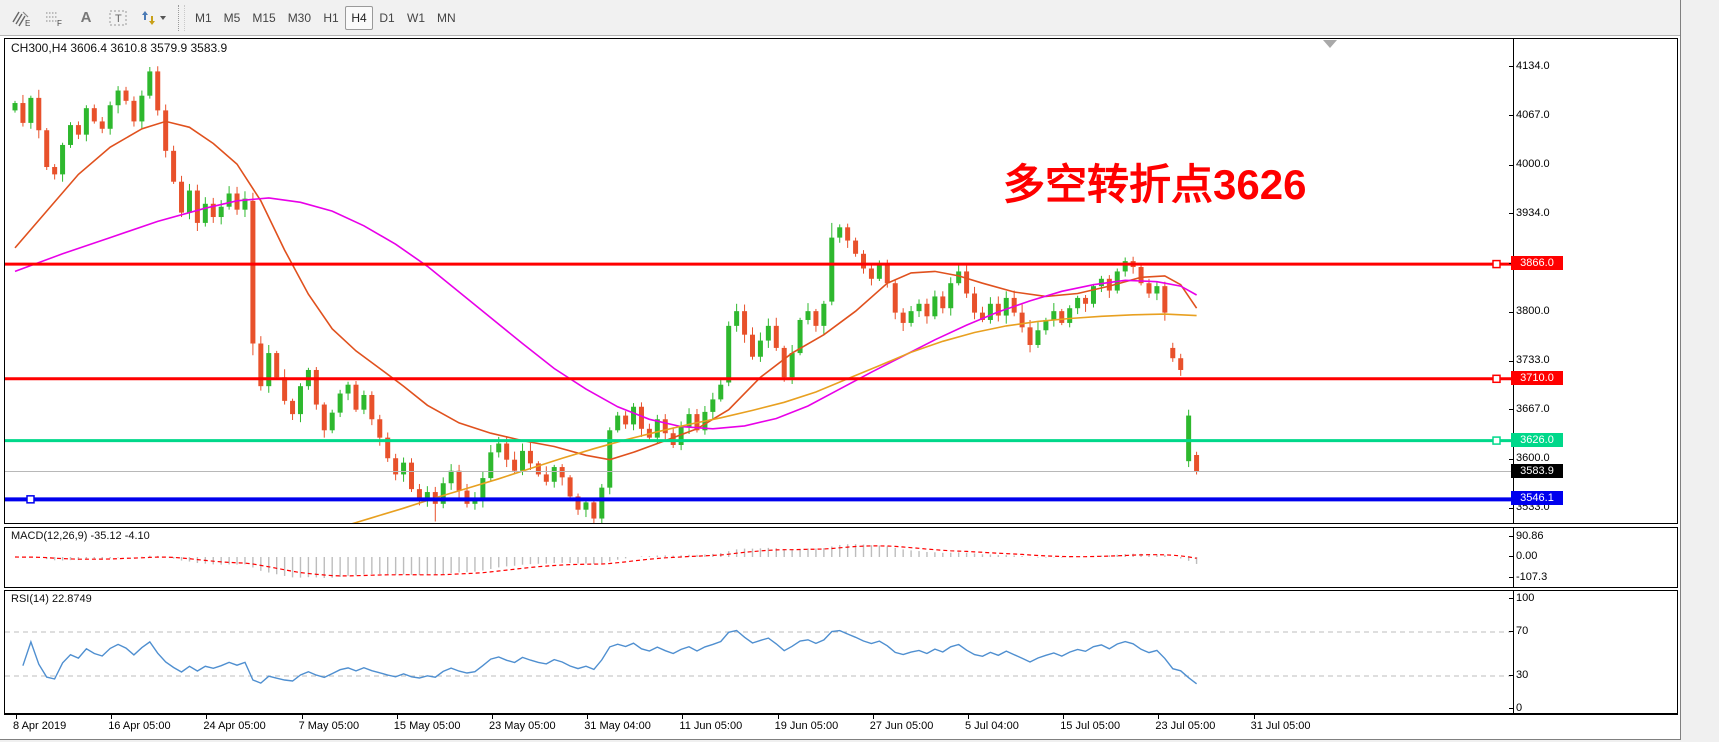  Describe the element at coordinates (605, 561) in the screenshot. I see `macd-signal-line` at that location.